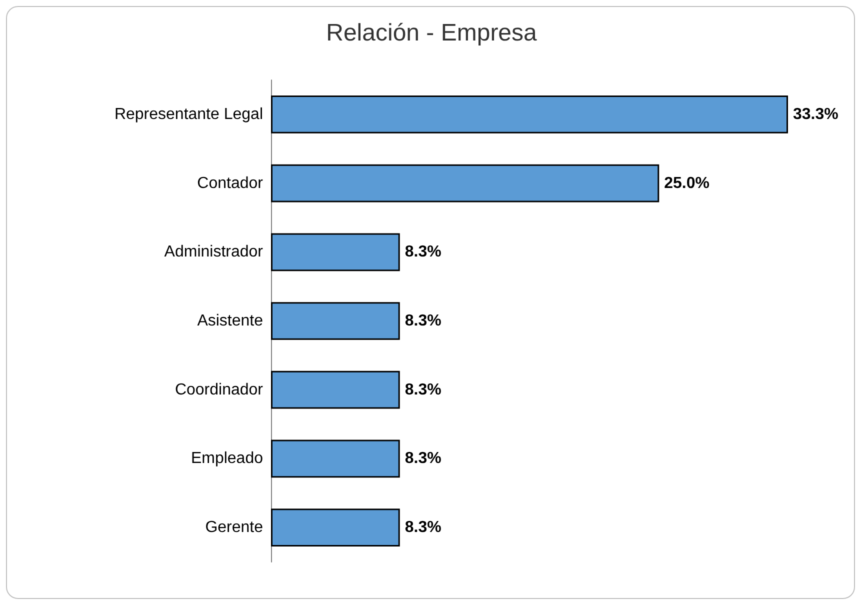 The height and width of the screenshot is (607, 863). What do you see at coordinates (214, 252) in the screenshot?
I see `y-tick-label: Administrador` at bounding box center [214, 252].